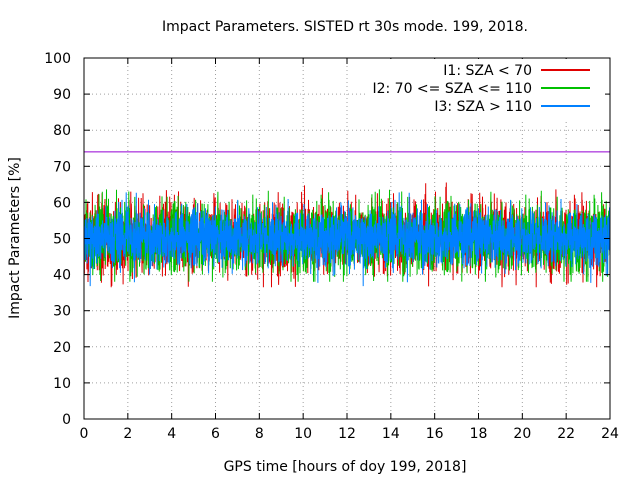 The image size is (640, 480). What do you see at coordinates (345, 467) in the screenshot?
I see `x-axis-label: GPS time [hours of doy 199, 2018]` at bounding box center [345, 467].